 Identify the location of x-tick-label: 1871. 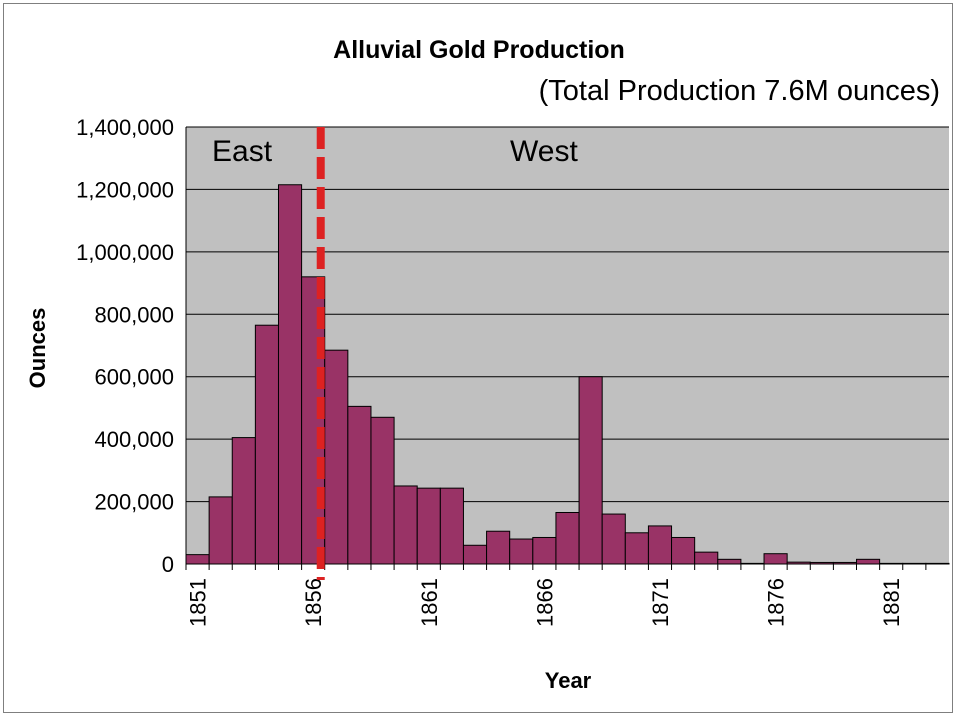
(660, 602).